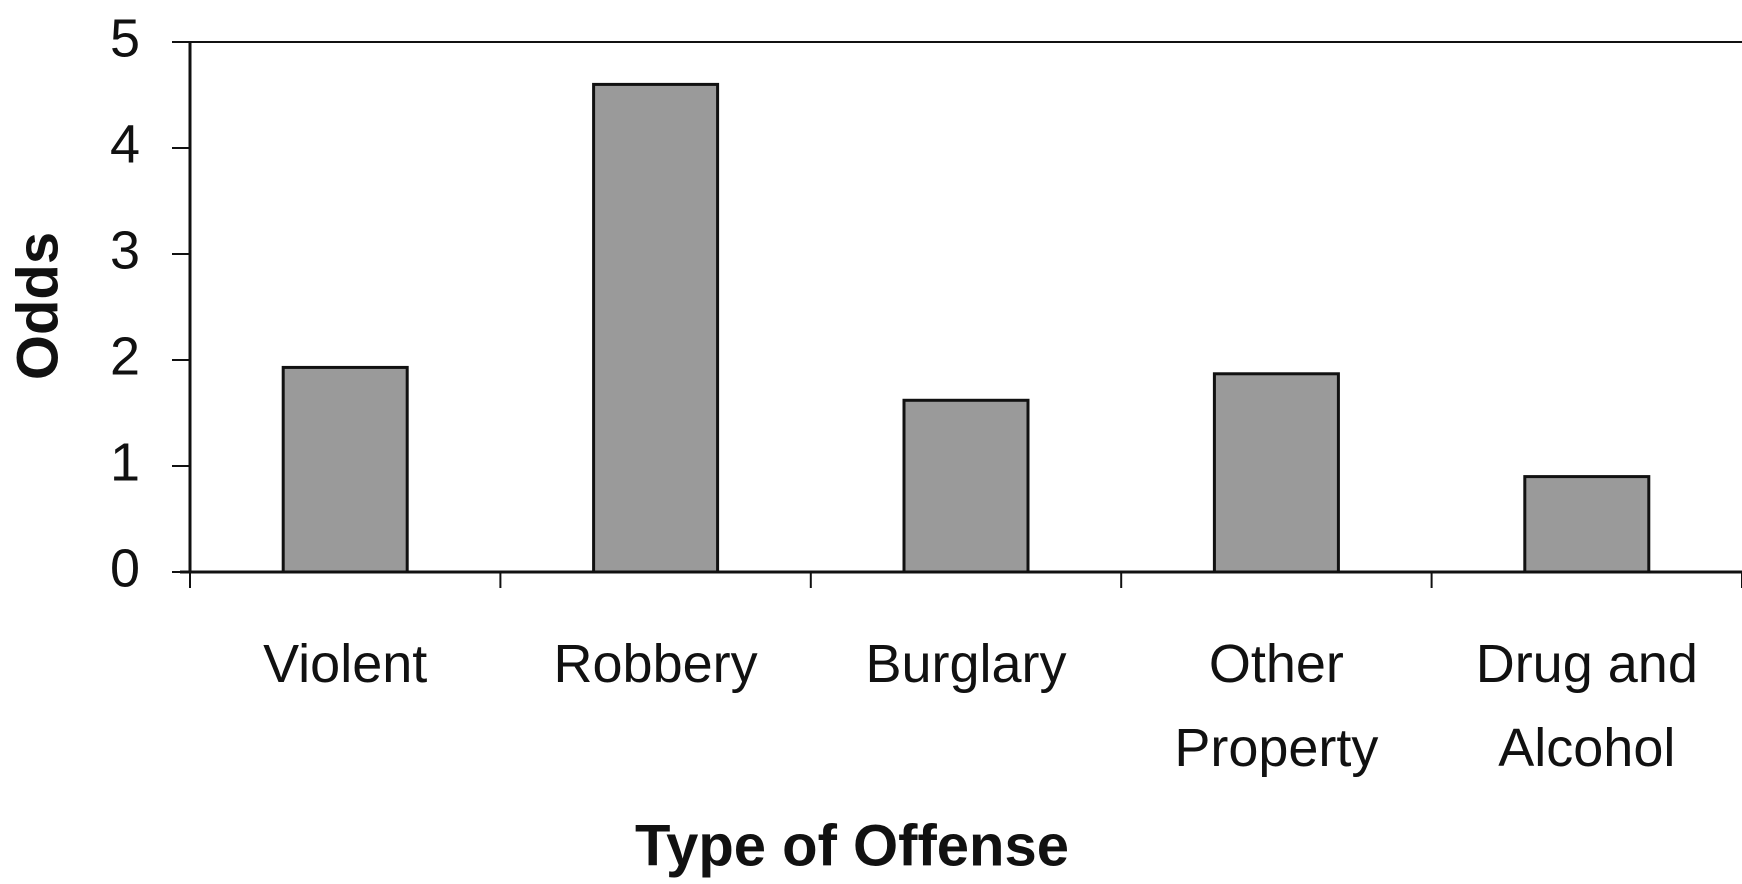 The image size is (1742, 884). Describe the element at coordinates (1276, 706) in the screenshot. I see `x-tick-label: Other Property` at that location.